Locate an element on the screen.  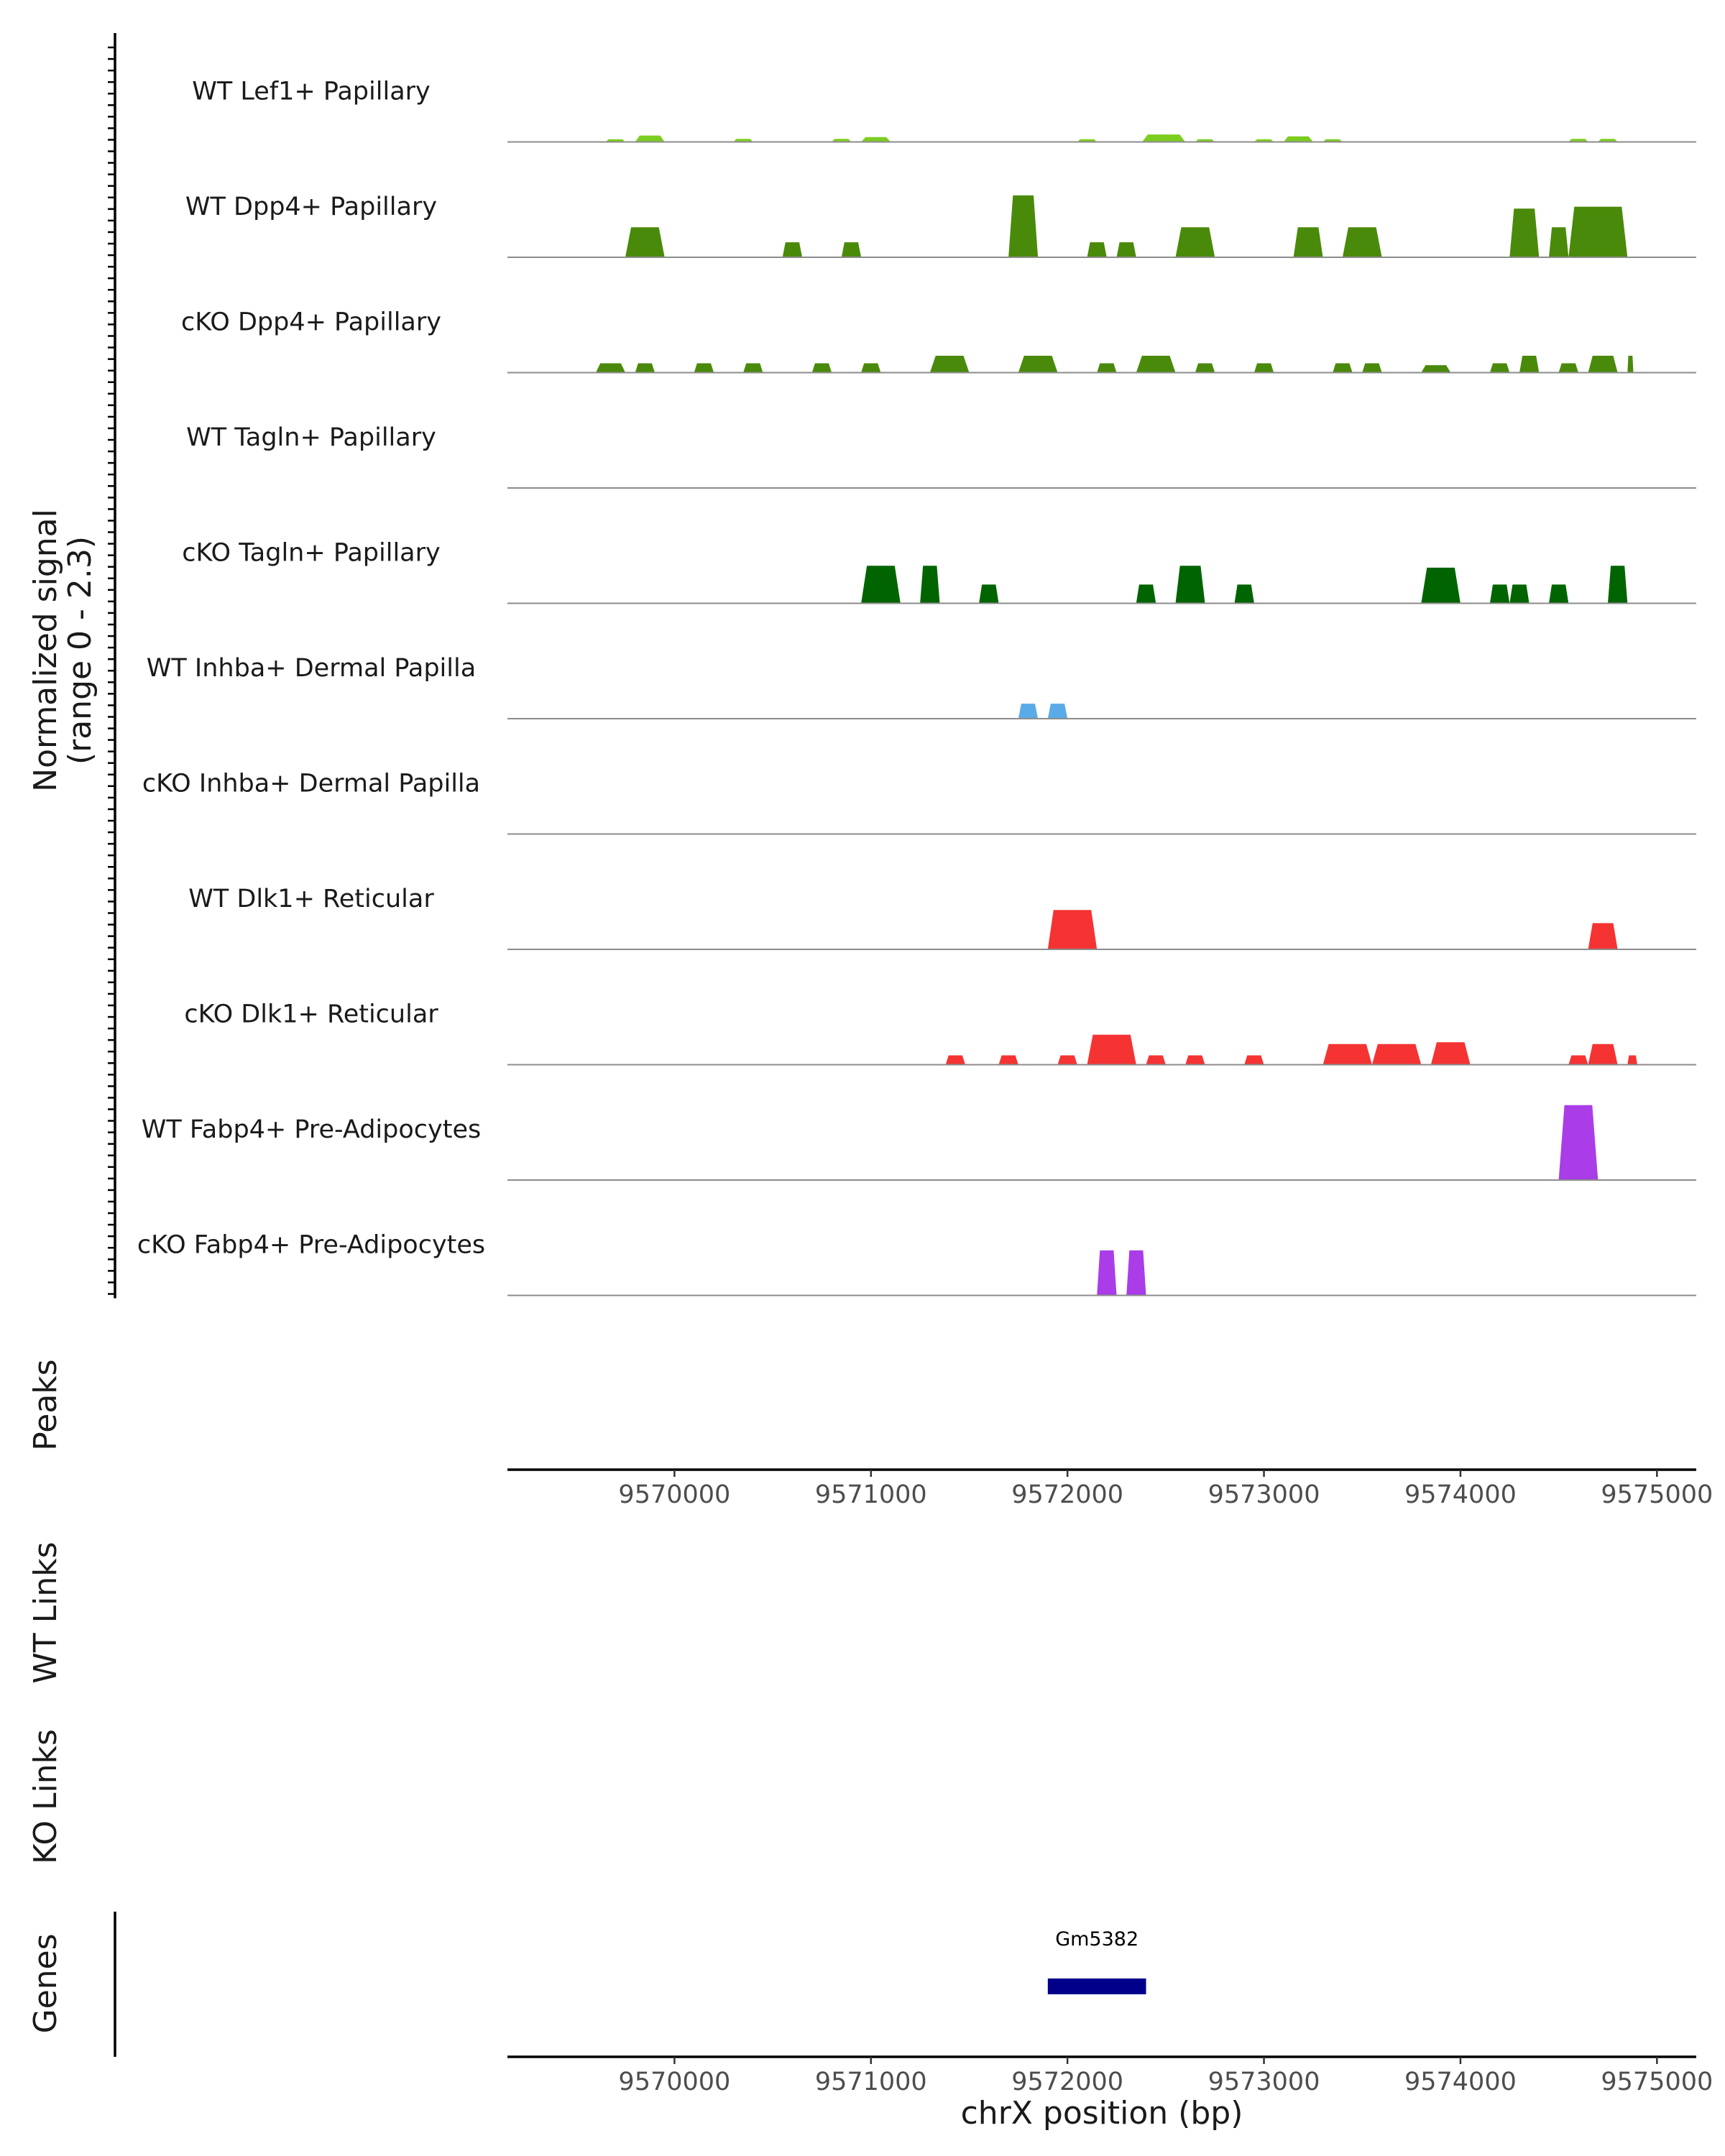
coverage-track: WT Inhba+ Dermal Papilla is located at coordinates (921, 686).